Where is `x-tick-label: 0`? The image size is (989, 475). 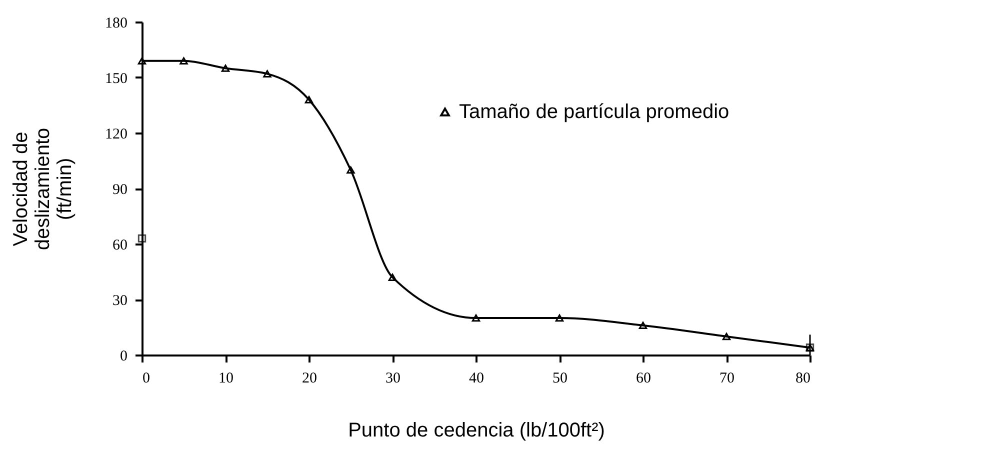 x-tick-label: 0 is located at coordinates (146, 378).